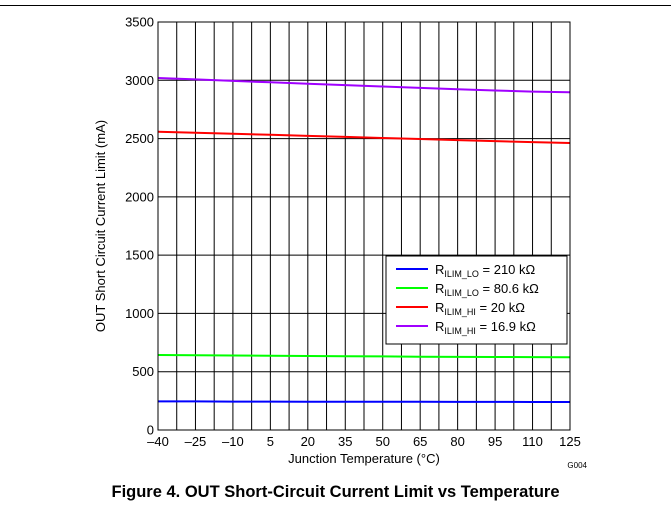 The height and width of the screenshot is (512, 671). I want to click on y-tick-label: 1000, so click(139, 313).